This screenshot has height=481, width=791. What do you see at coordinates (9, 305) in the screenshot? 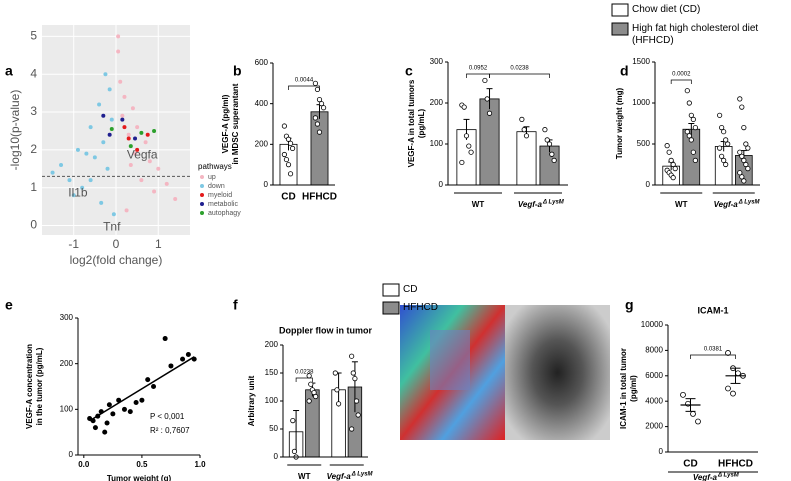
I see `panel-letter: e` at bounding box center [9, 305].